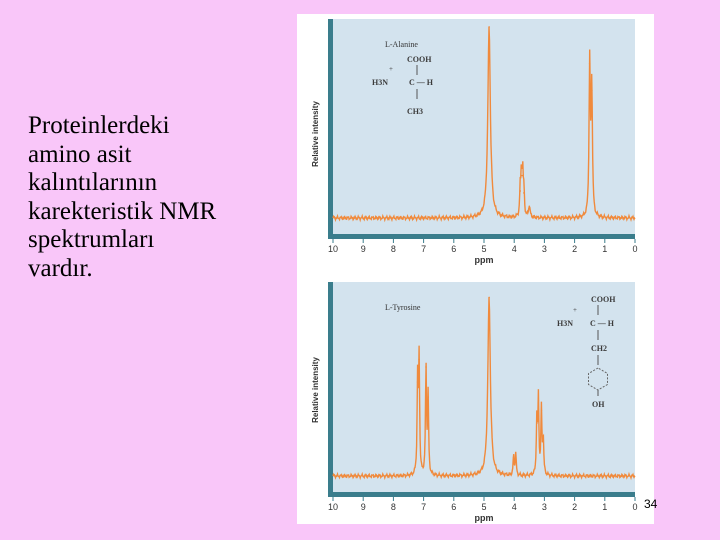 The height and width of the screenshot is (540, 720). Describe the element at coordinates (91, 240) in the screenshot. I see `body-text-line: spektrumları` at that location.